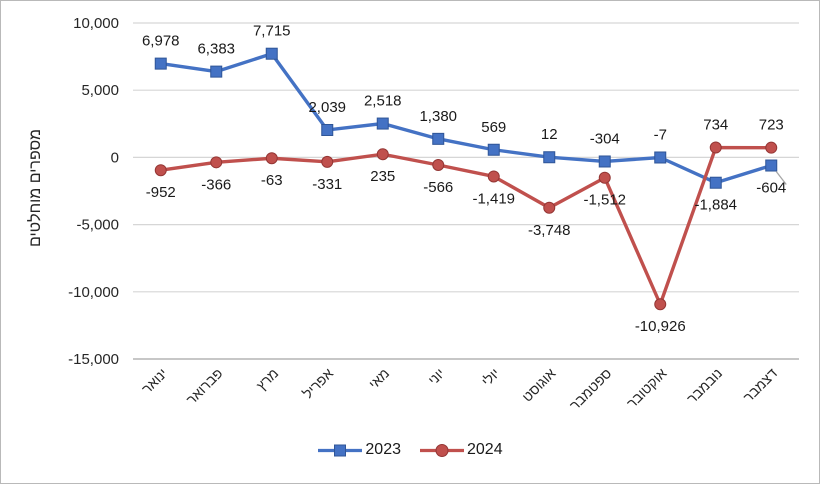 The image size is (820, 484). I want to click on data-label-2024: -63, so click(272, 180).